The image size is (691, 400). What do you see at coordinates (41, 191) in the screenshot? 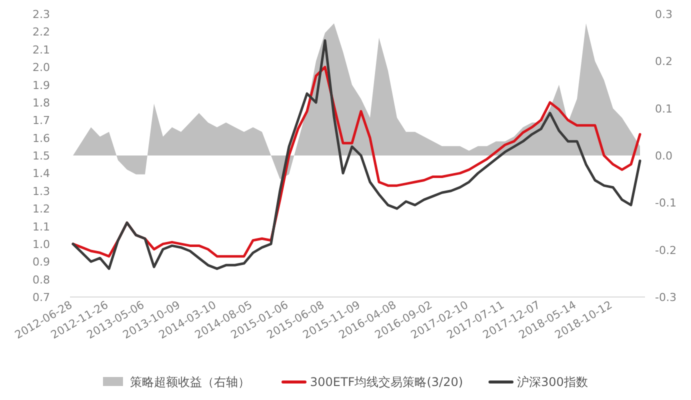
I see `y-tick-label: 1.3` at bounding box center [41, 191].